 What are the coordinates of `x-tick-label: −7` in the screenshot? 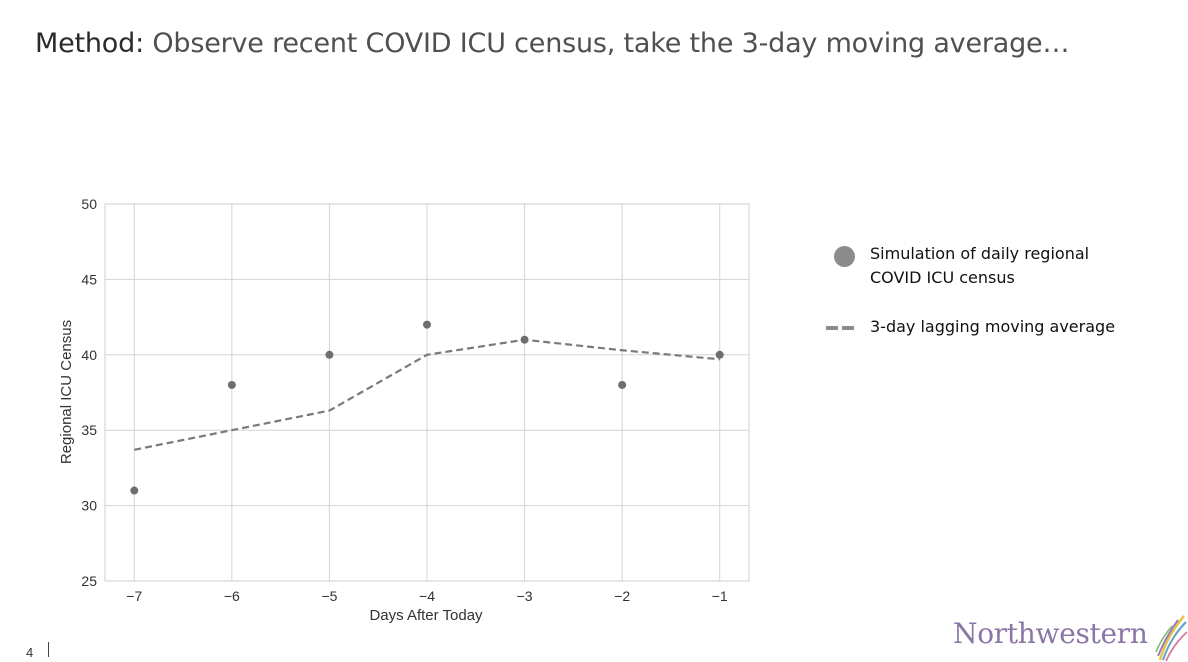 It's located at (134, 596).